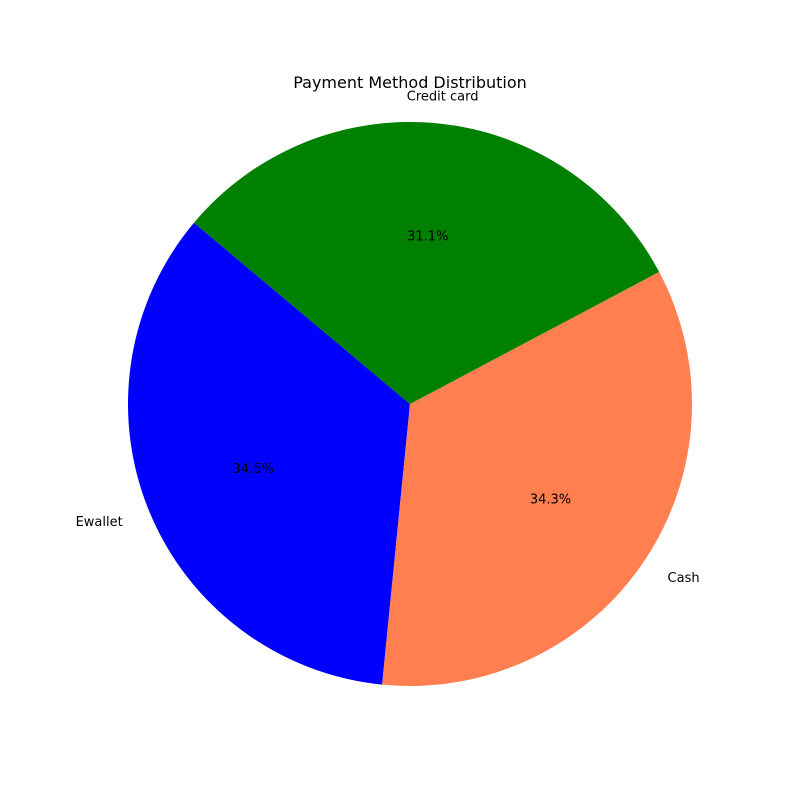 The image size is (800, 800). What do you see at coordinates (443, 97) in the screenshot?
I see `slice-label-credit-card: Credit card` at bounding box center [443, 97].